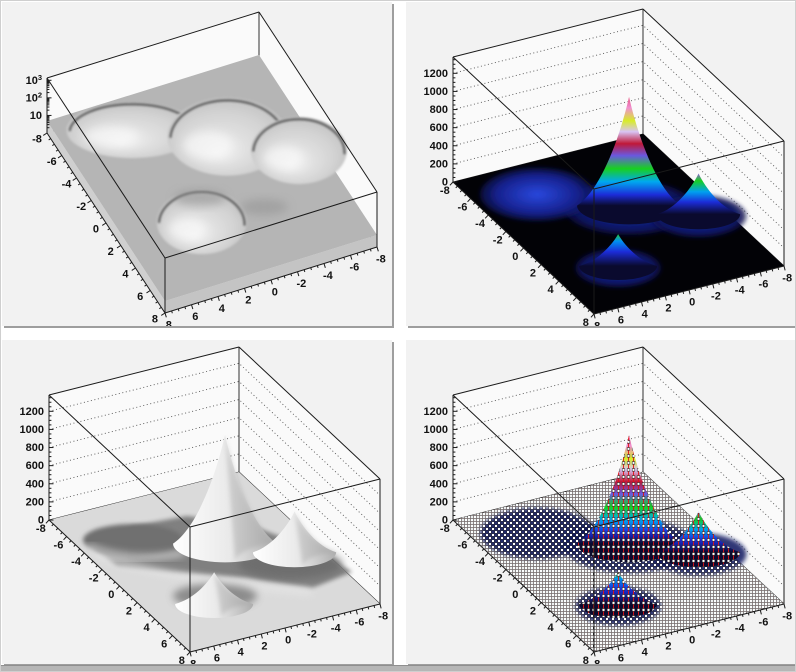 The height and width of the screenshot is (672, 796). I want to click on z-tick-label: 10², so click(34, 97).